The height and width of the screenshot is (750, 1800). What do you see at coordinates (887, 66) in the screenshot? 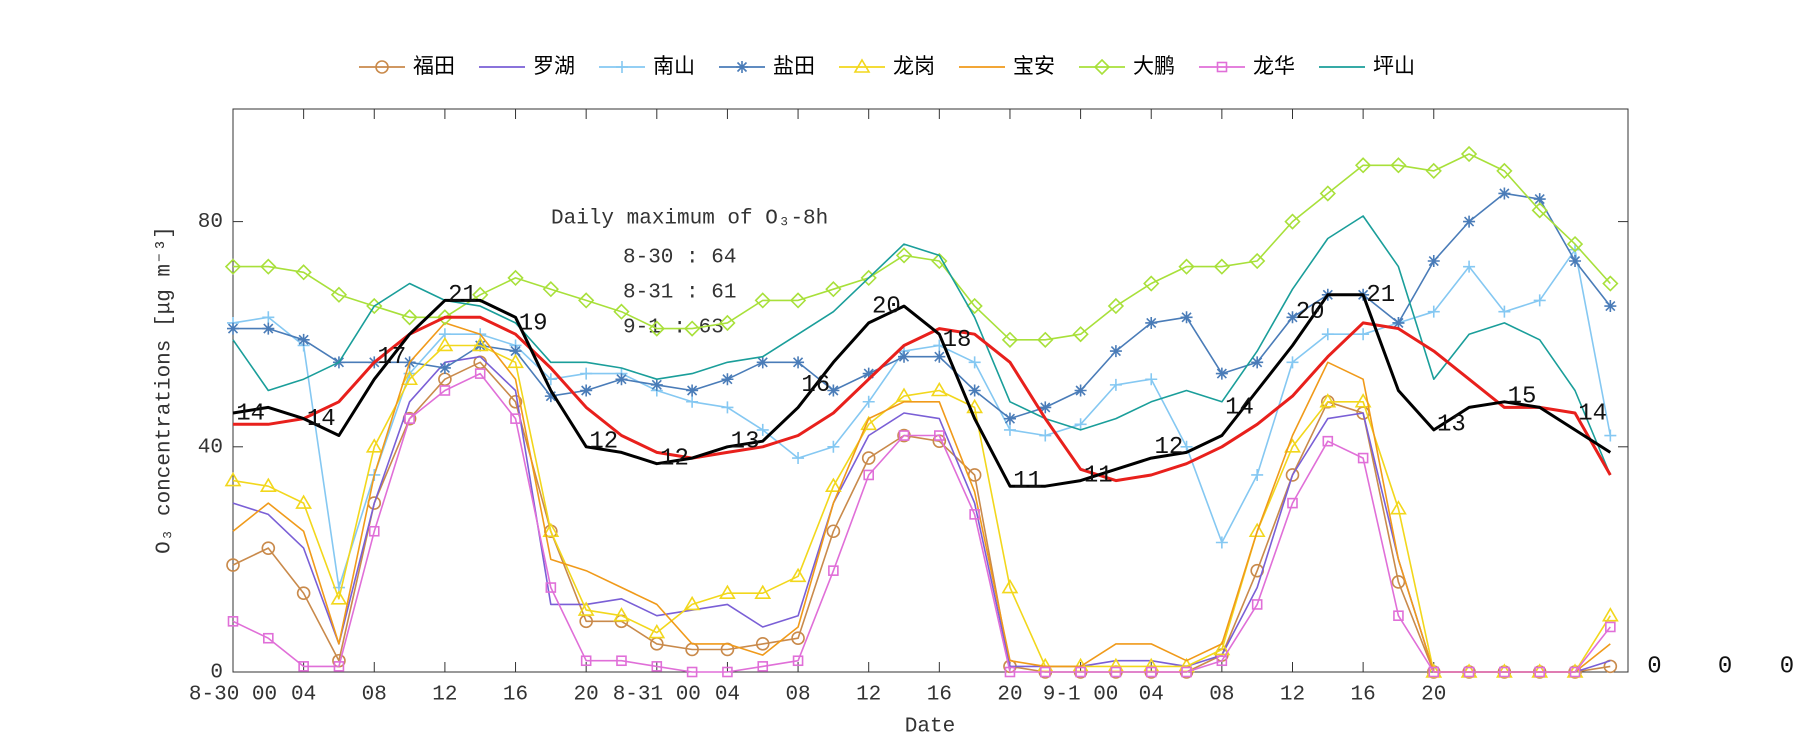
I see `legend: 福田 罗湖 南山 盐田 龙岗 宝安 大鹏 龙华 坪山` at bounding box center [887, 66].